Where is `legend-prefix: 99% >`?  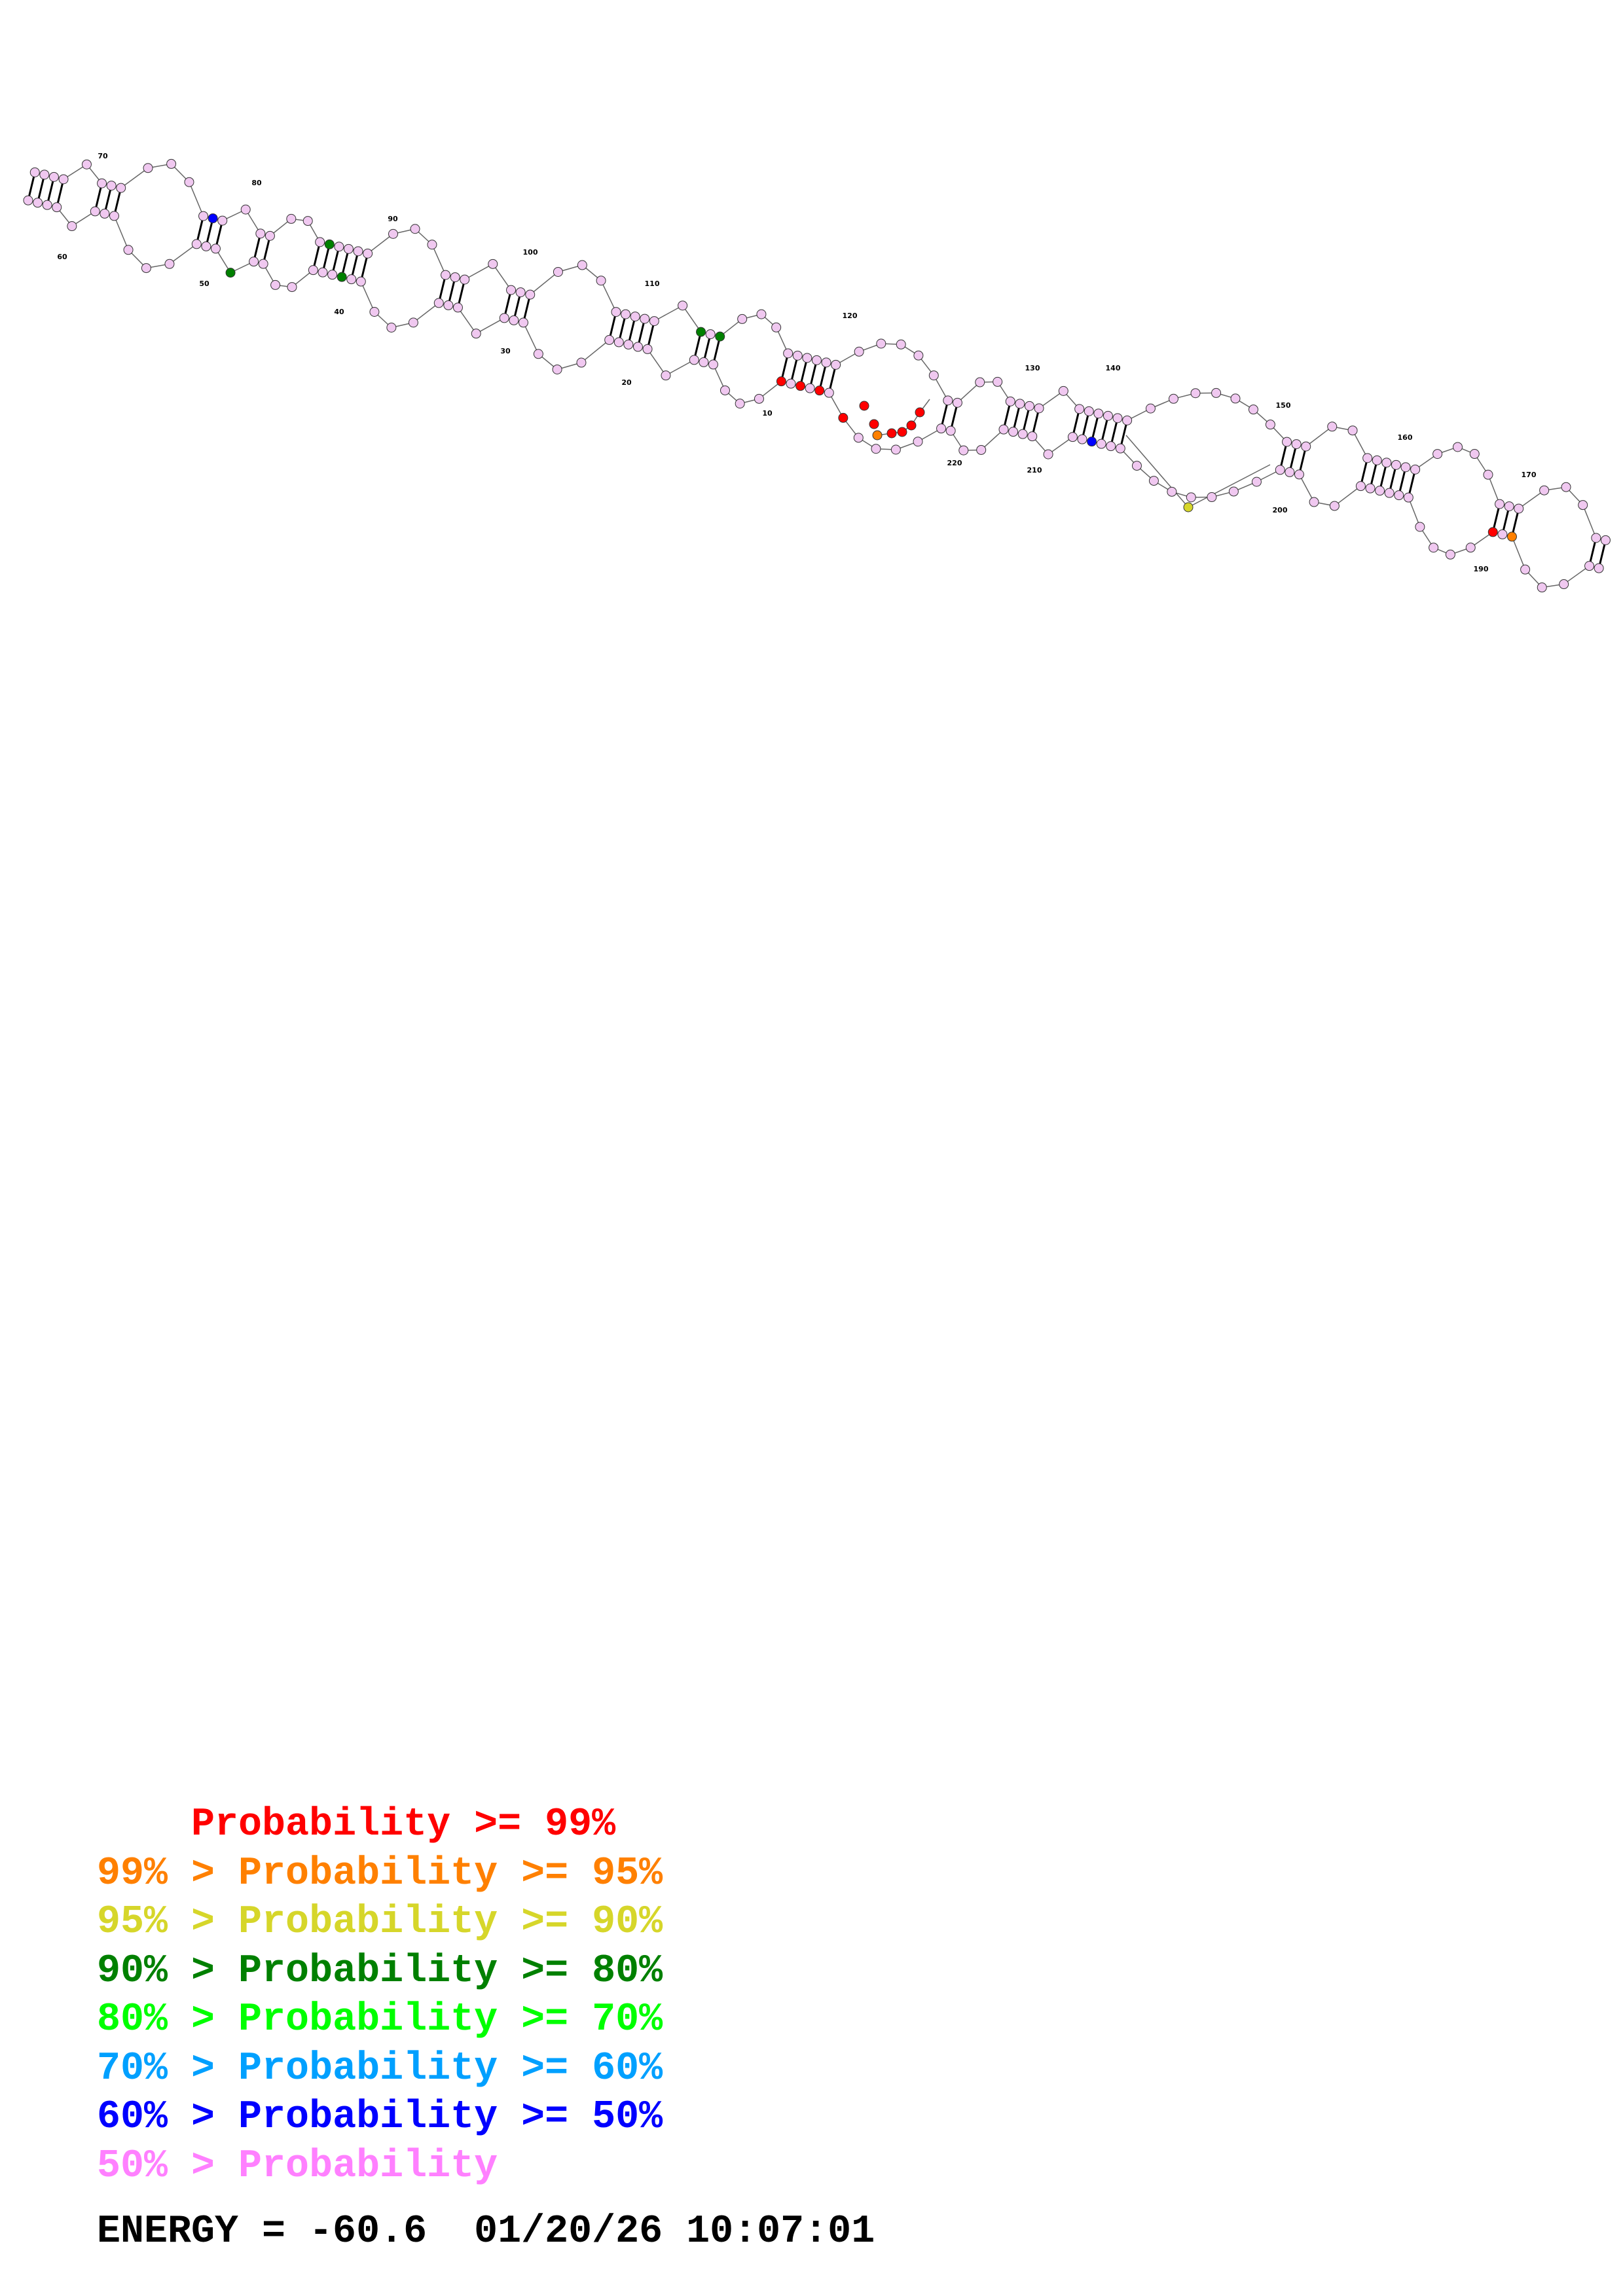
legend-prefix: 99% > is located at coordinates (168, 1873).